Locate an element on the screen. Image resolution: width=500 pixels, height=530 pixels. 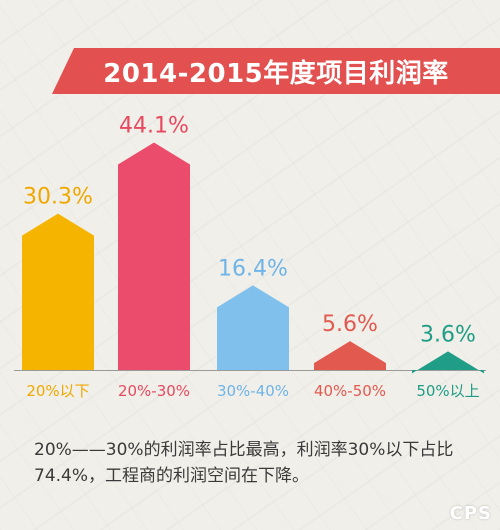
title-banner: 2014-2015年度项目利润率 is located at coordinates (276, 71).